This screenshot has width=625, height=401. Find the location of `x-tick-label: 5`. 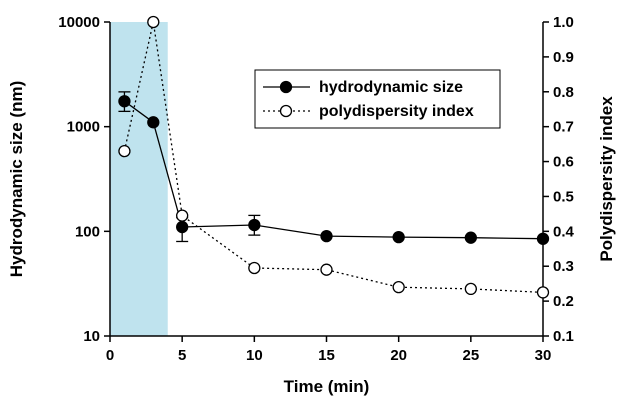

x-tick-label: 5 is located at coordinates (182, 355).